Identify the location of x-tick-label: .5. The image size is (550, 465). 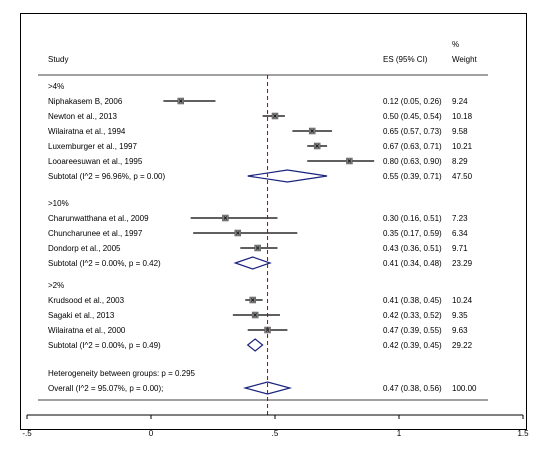
(275, 433).